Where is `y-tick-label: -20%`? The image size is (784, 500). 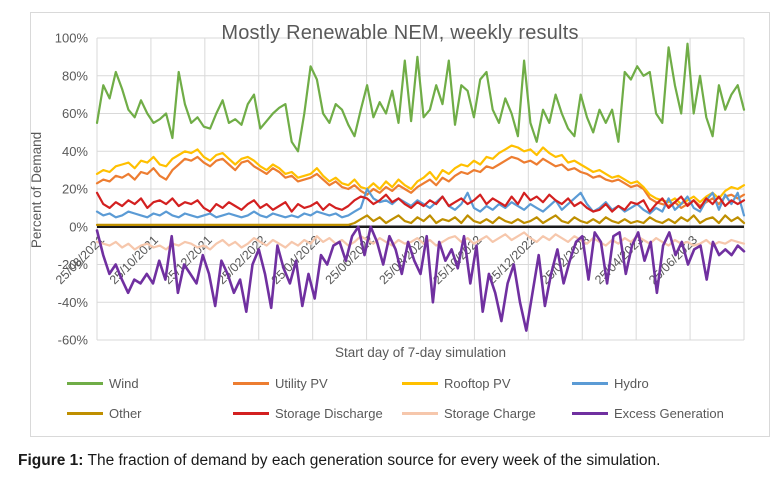 y-tick-label: -20% is located at coordinates (73, 264).